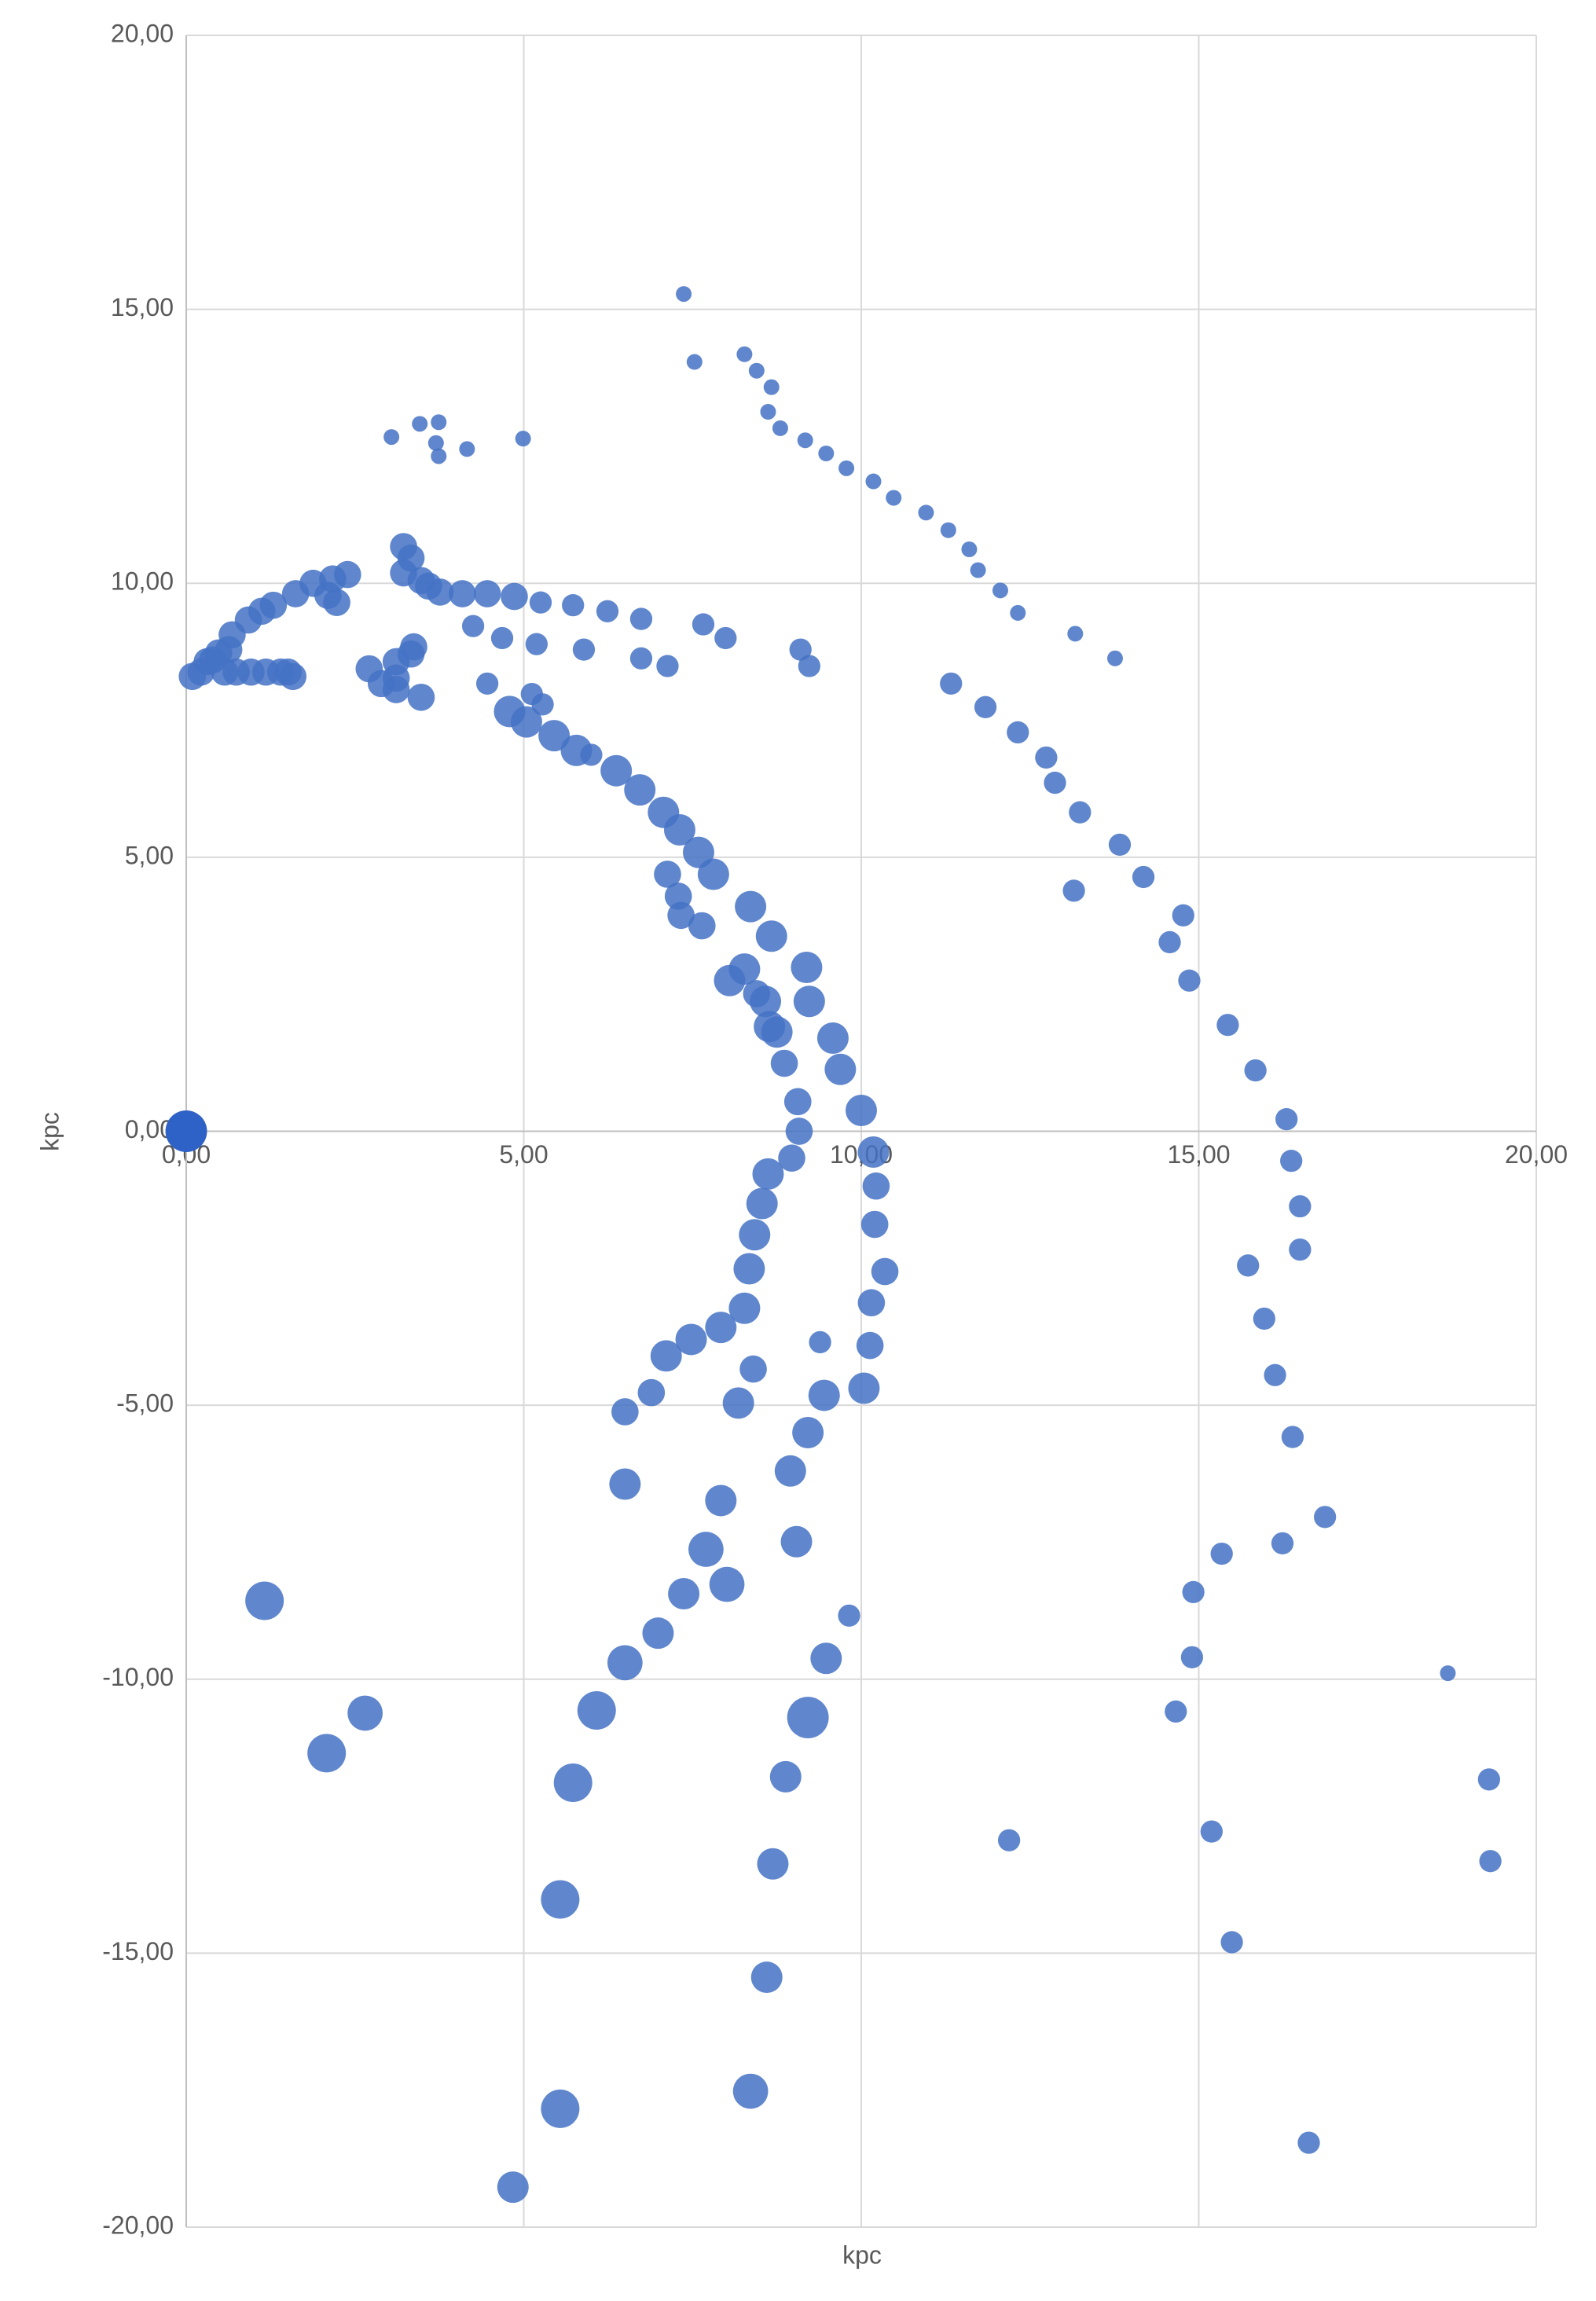  I want to click on x-tick-label: 5,00, so click(523, 1154).